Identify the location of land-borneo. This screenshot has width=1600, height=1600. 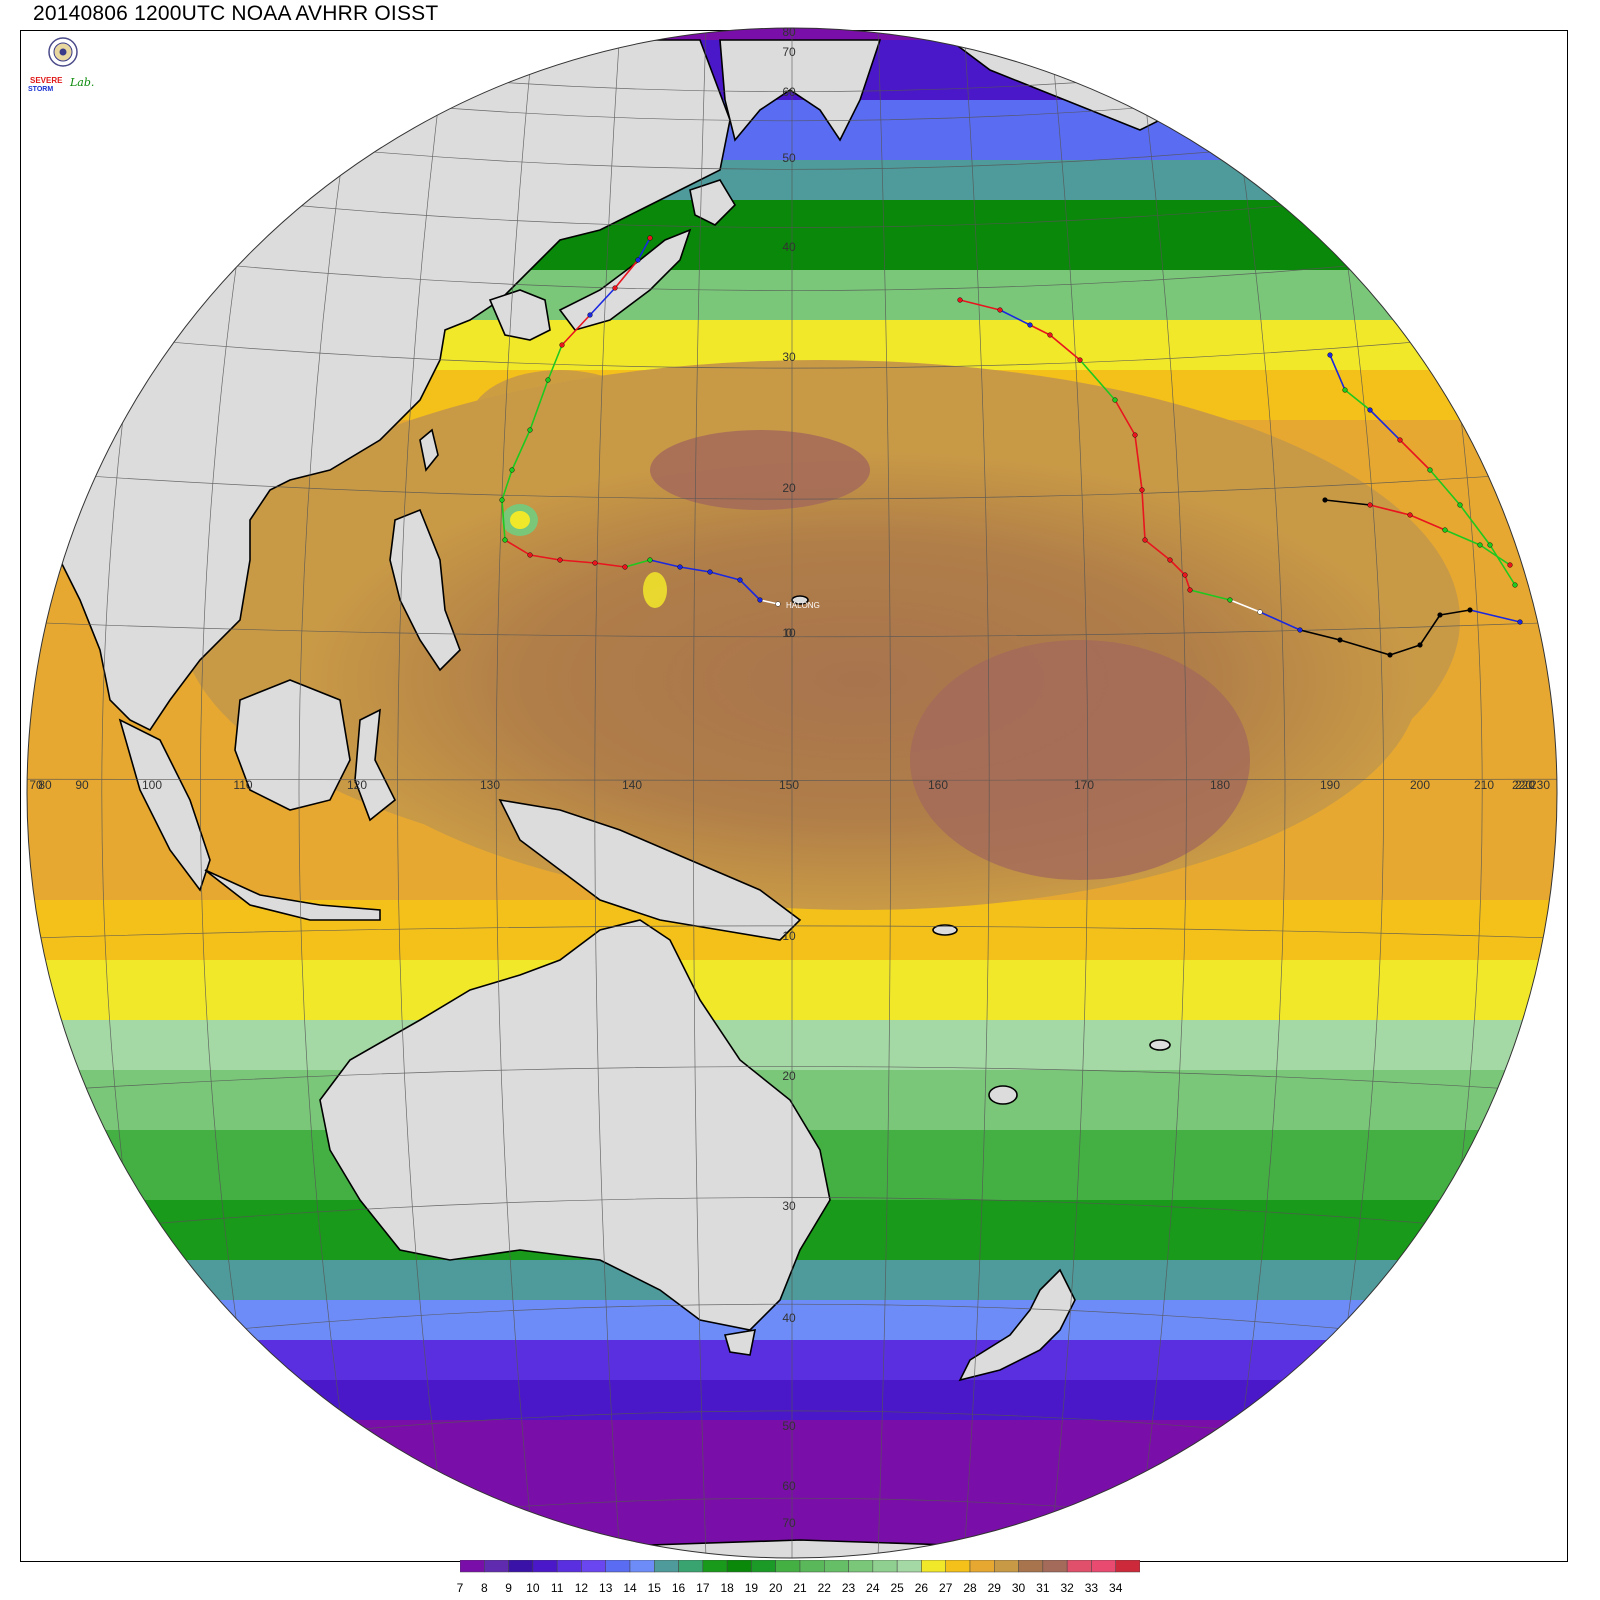
(292, 745).